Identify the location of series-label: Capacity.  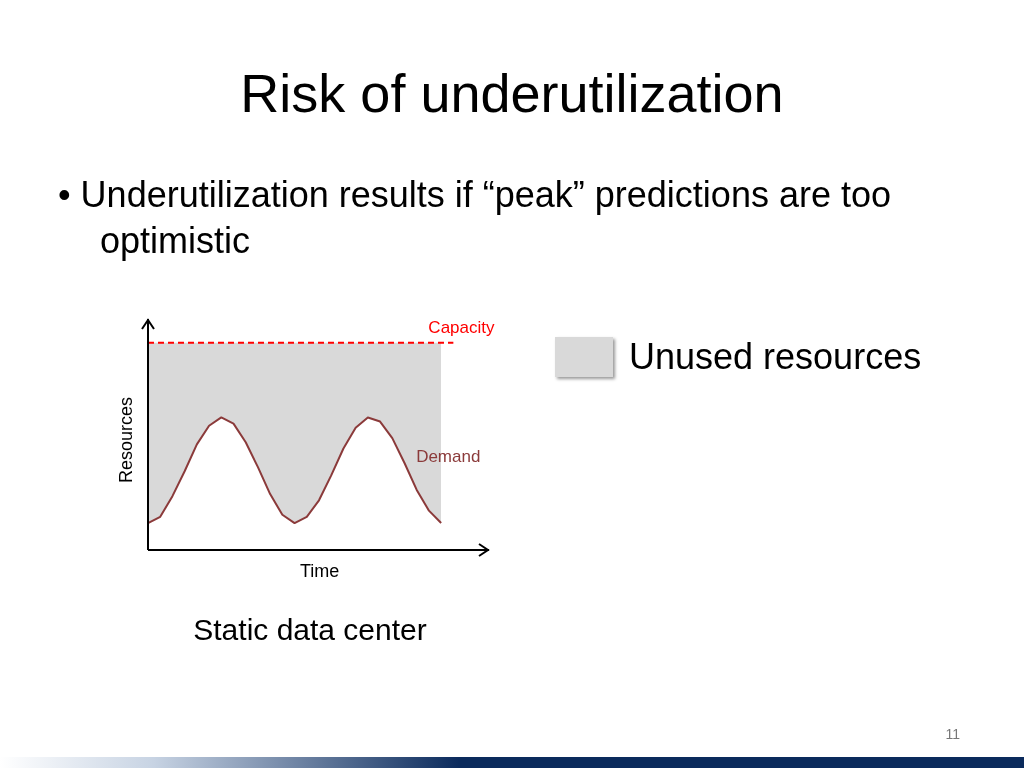
(461, 328).